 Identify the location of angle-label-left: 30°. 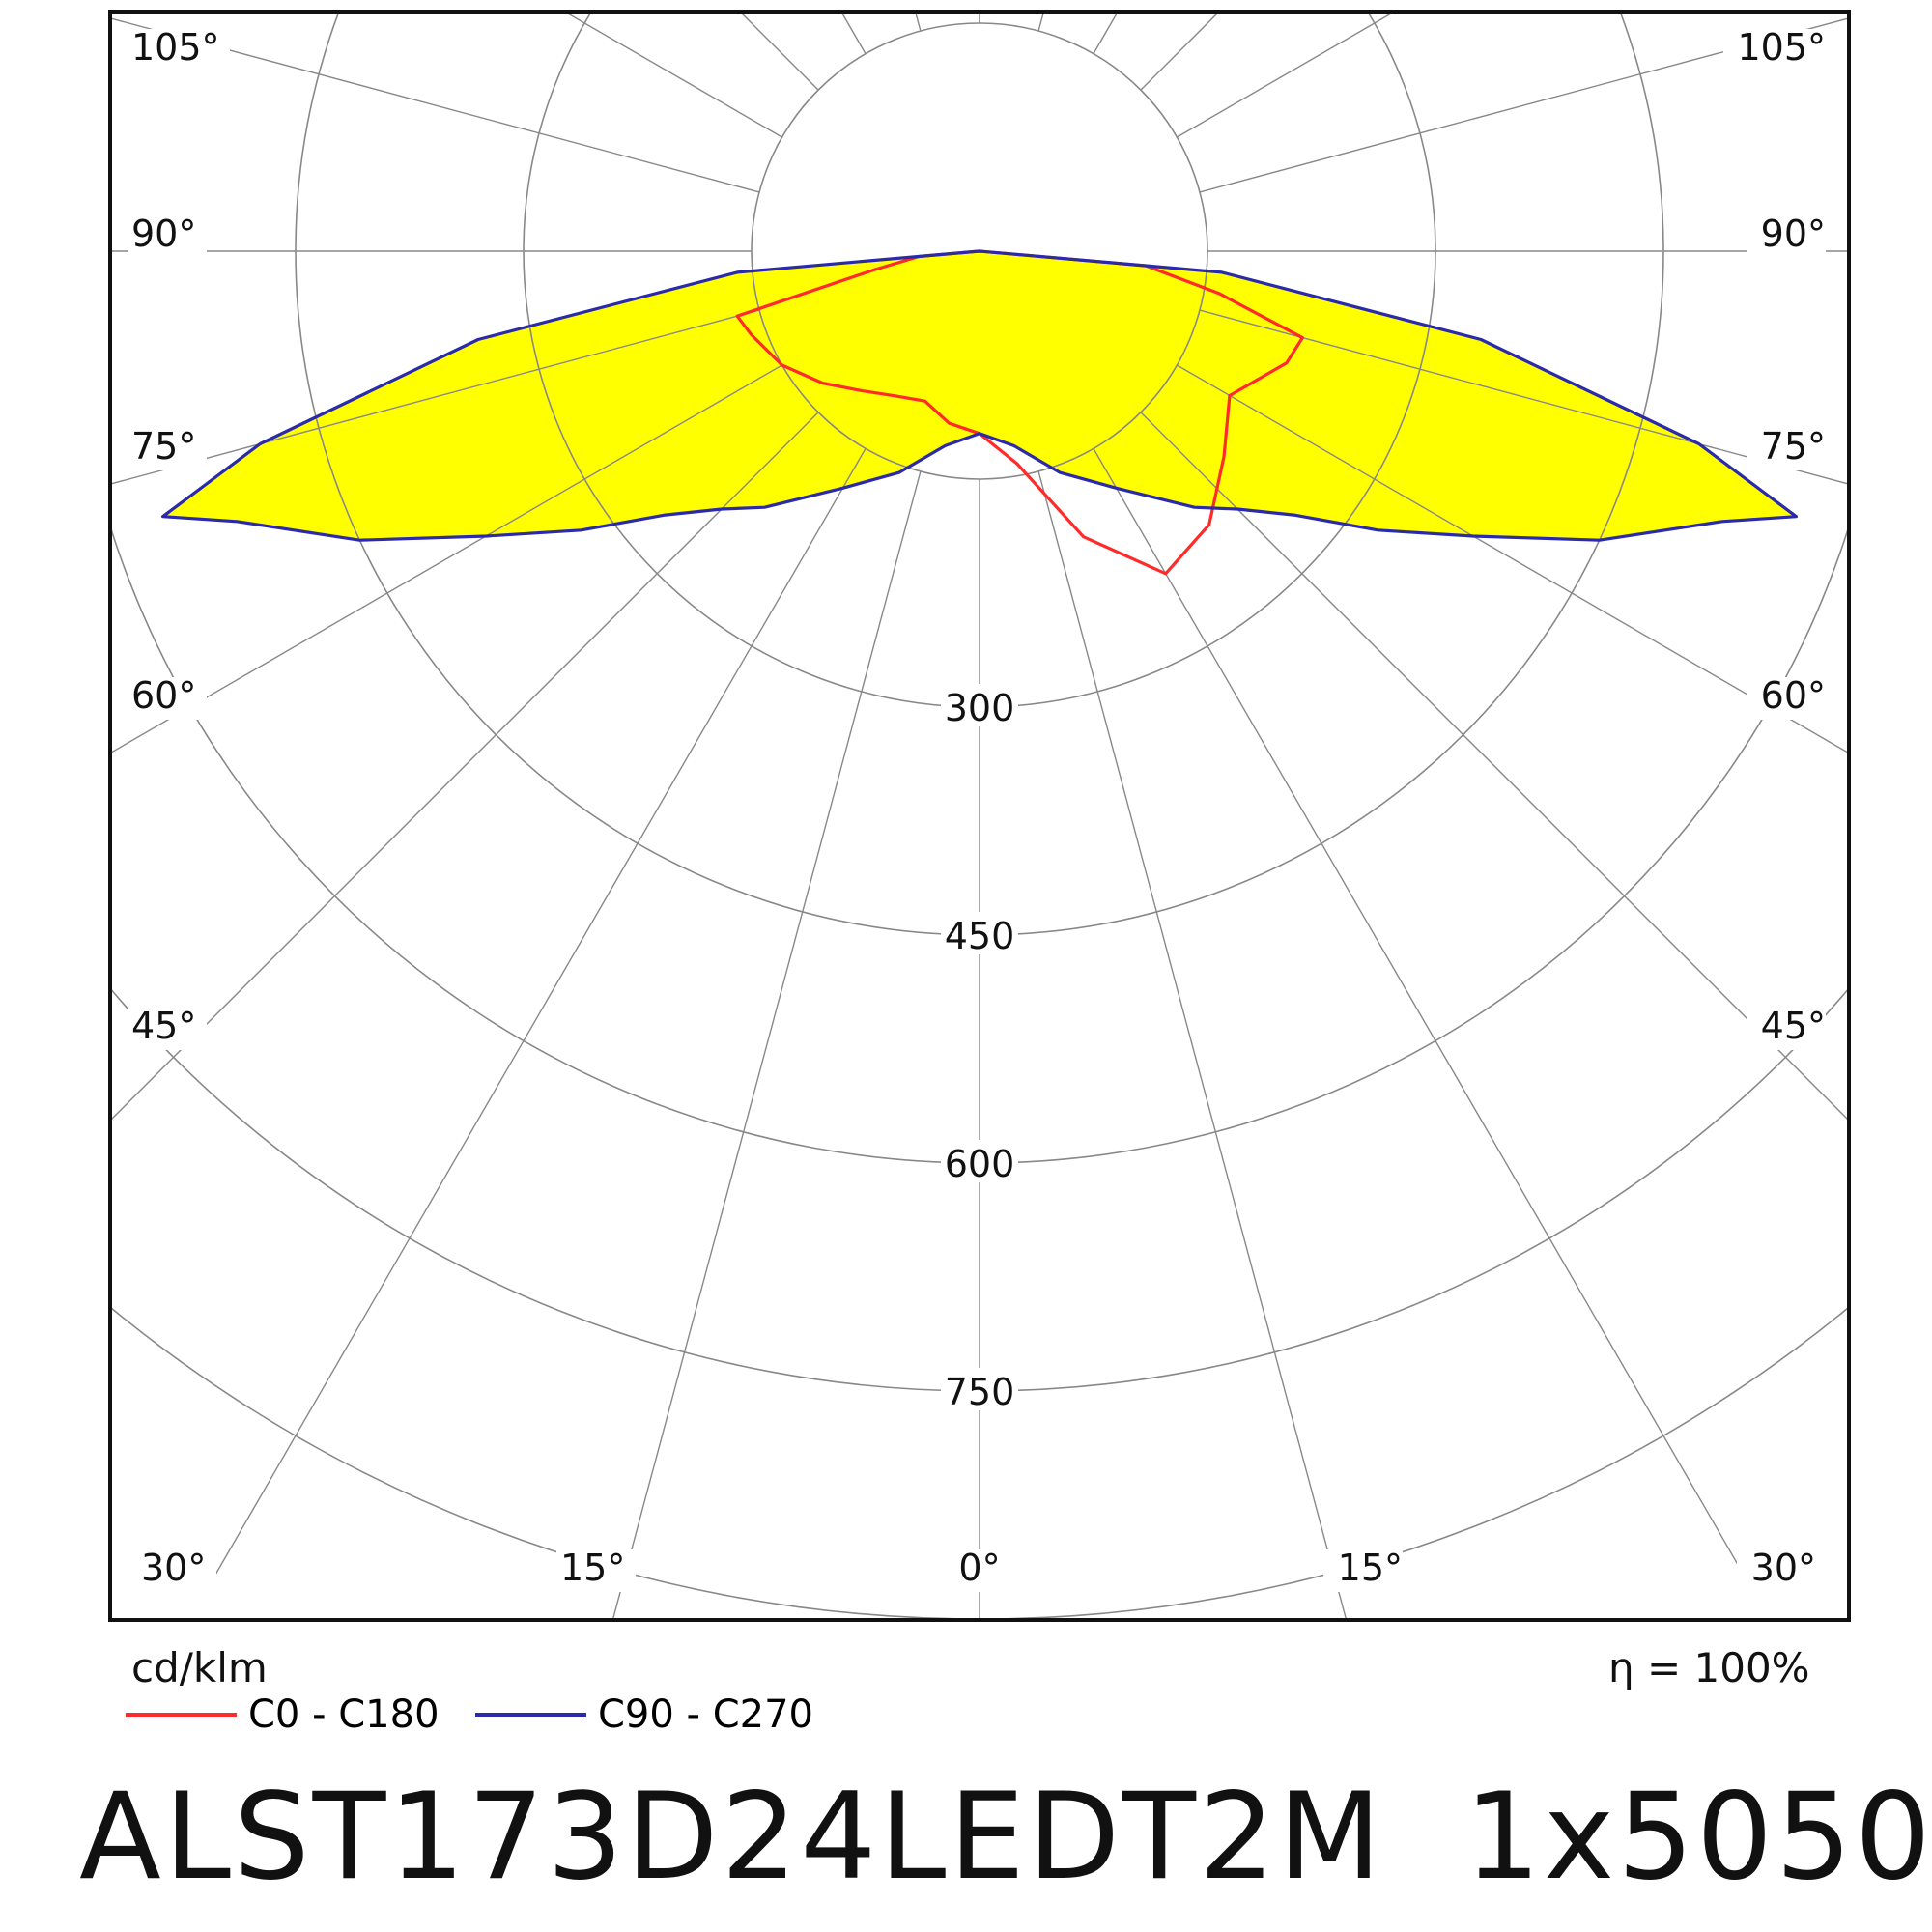
(173, 1568).